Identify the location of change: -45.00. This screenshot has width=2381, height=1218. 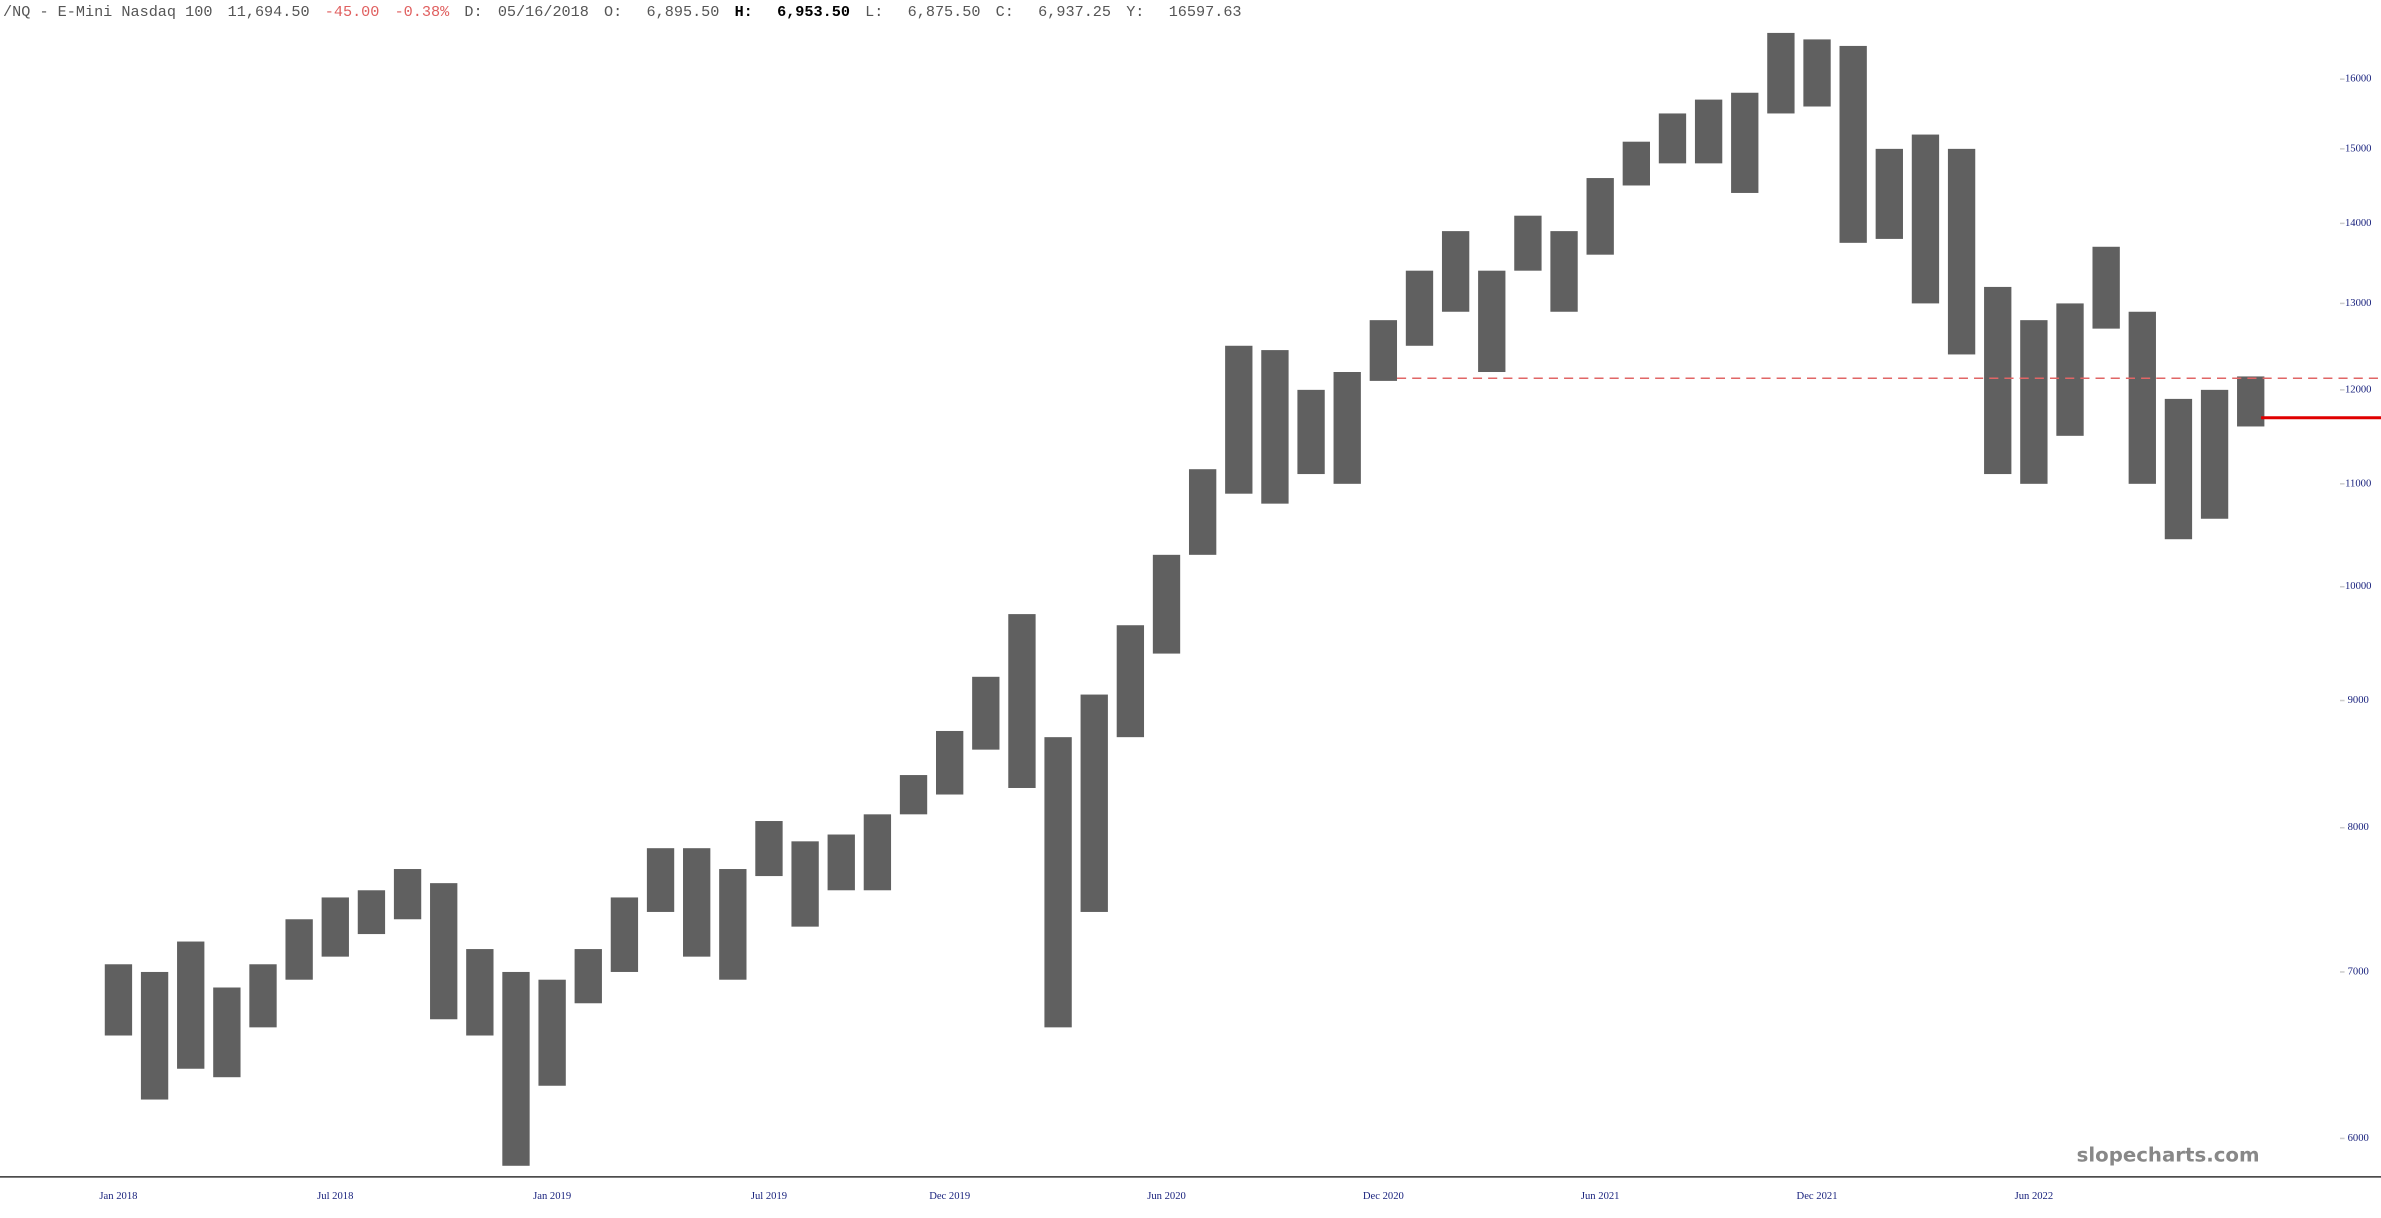
(352, 12).